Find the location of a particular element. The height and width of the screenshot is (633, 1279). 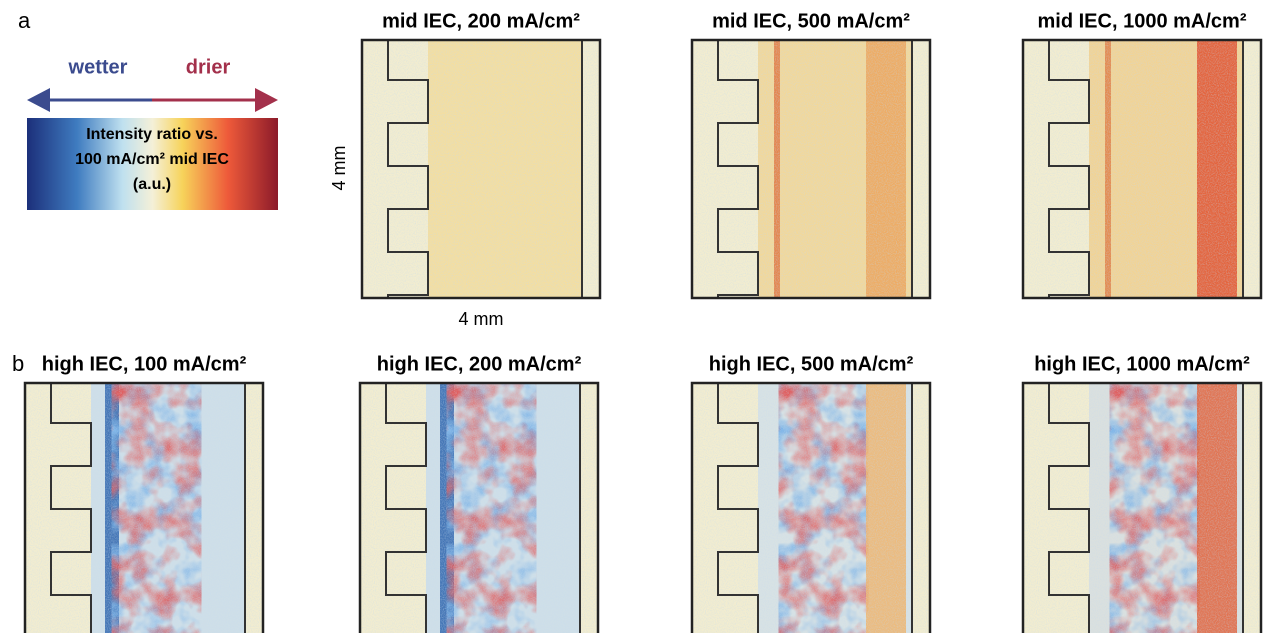

image-title: mid IEC, 200 mA/cm² is located at coordinates (481, 21).